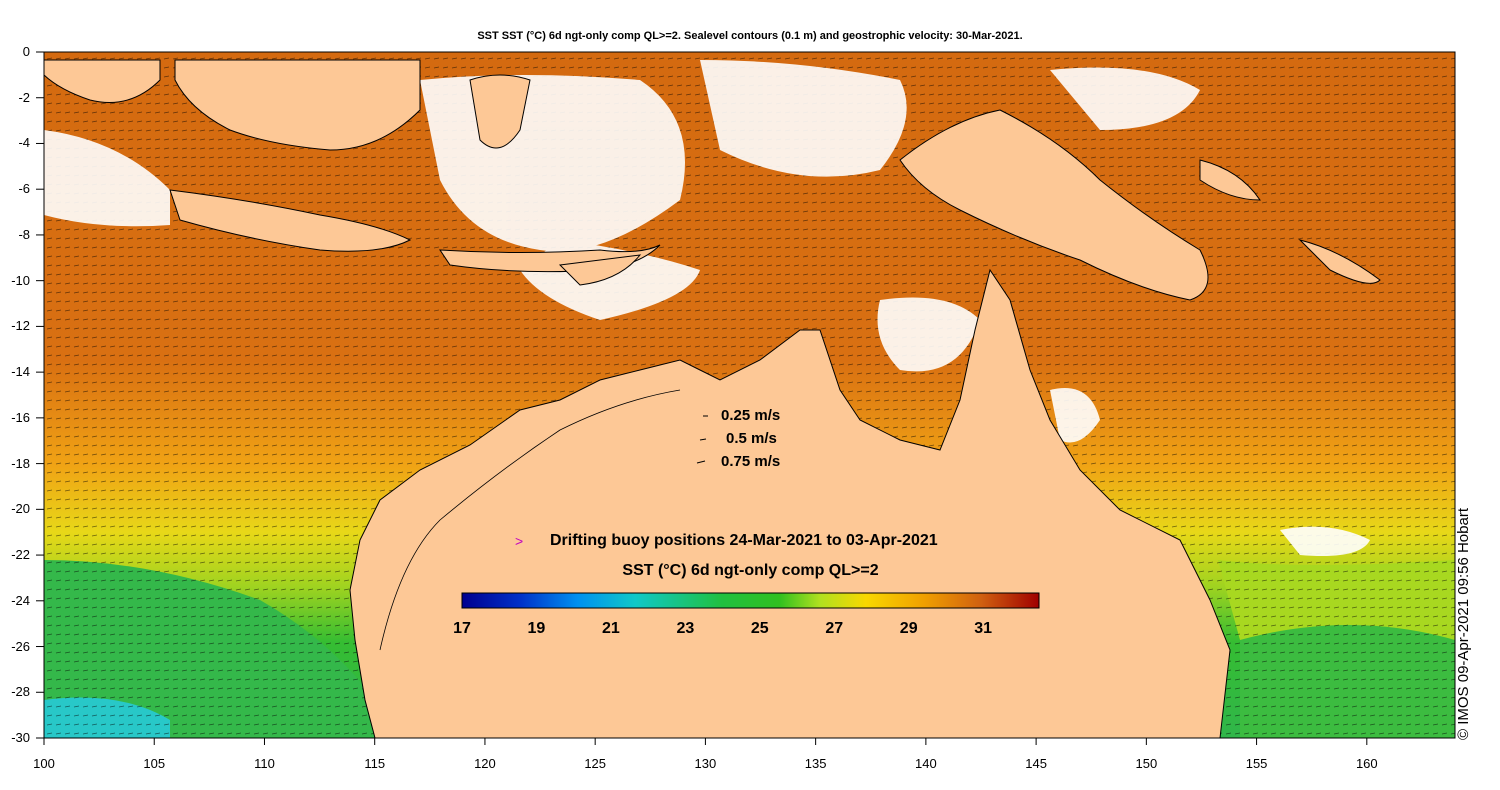 The height and width of the screenshot is (790, 1500). I want to click on x-tick-label: 120, so click(485, 763).